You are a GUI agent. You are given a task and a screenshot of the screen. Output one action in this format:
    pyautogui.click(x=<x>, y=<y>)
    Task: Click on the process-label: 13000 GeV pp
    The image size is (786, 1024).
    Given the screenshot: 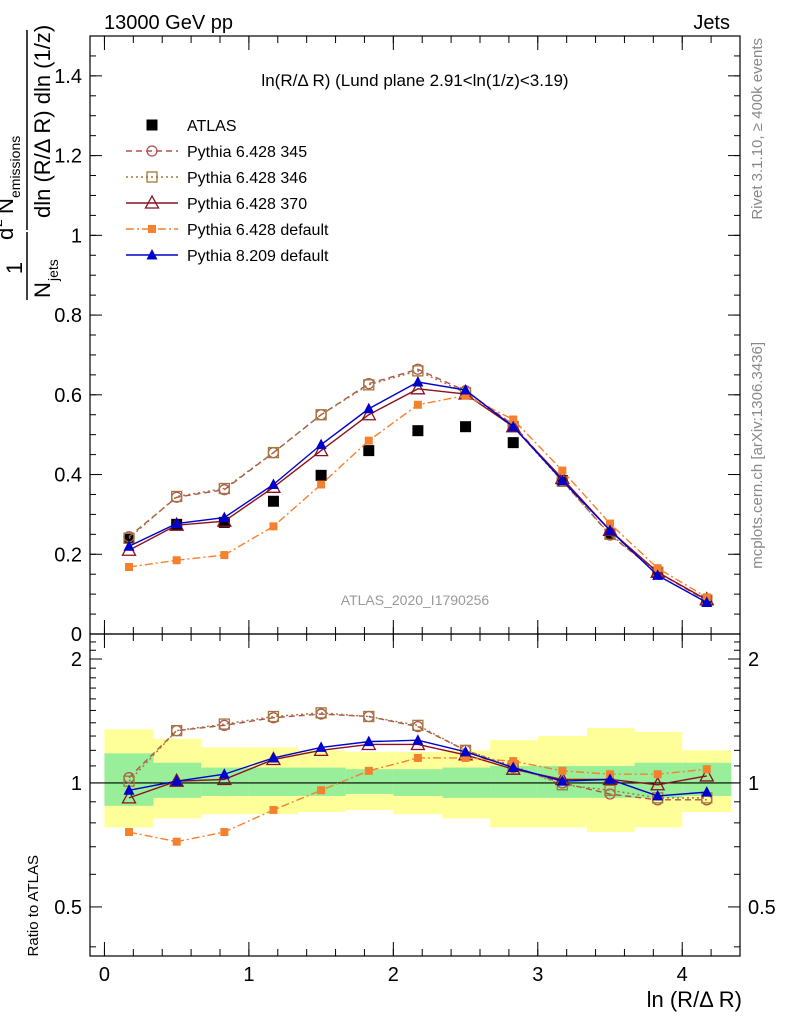 What is the action you would take?
    pyautogui.click(x=168, y=23)
    